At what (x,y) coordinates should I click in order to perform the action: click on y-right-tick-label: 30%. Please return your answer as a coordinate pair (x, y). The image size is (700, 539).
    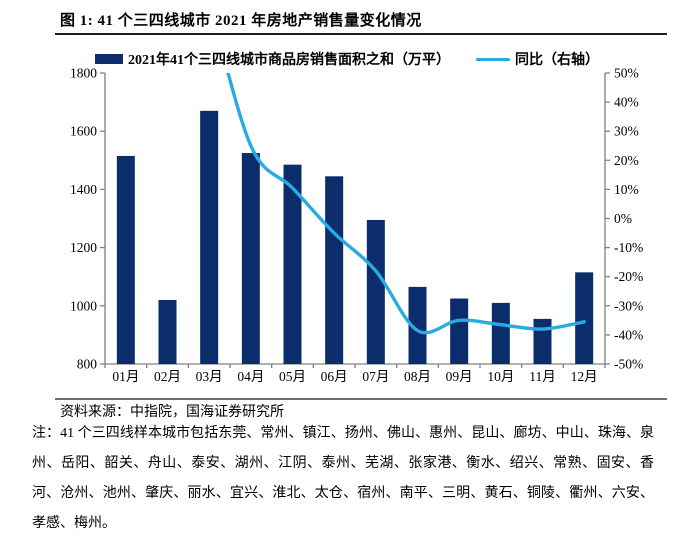
    Looking at the image, I should click on (626, 131).